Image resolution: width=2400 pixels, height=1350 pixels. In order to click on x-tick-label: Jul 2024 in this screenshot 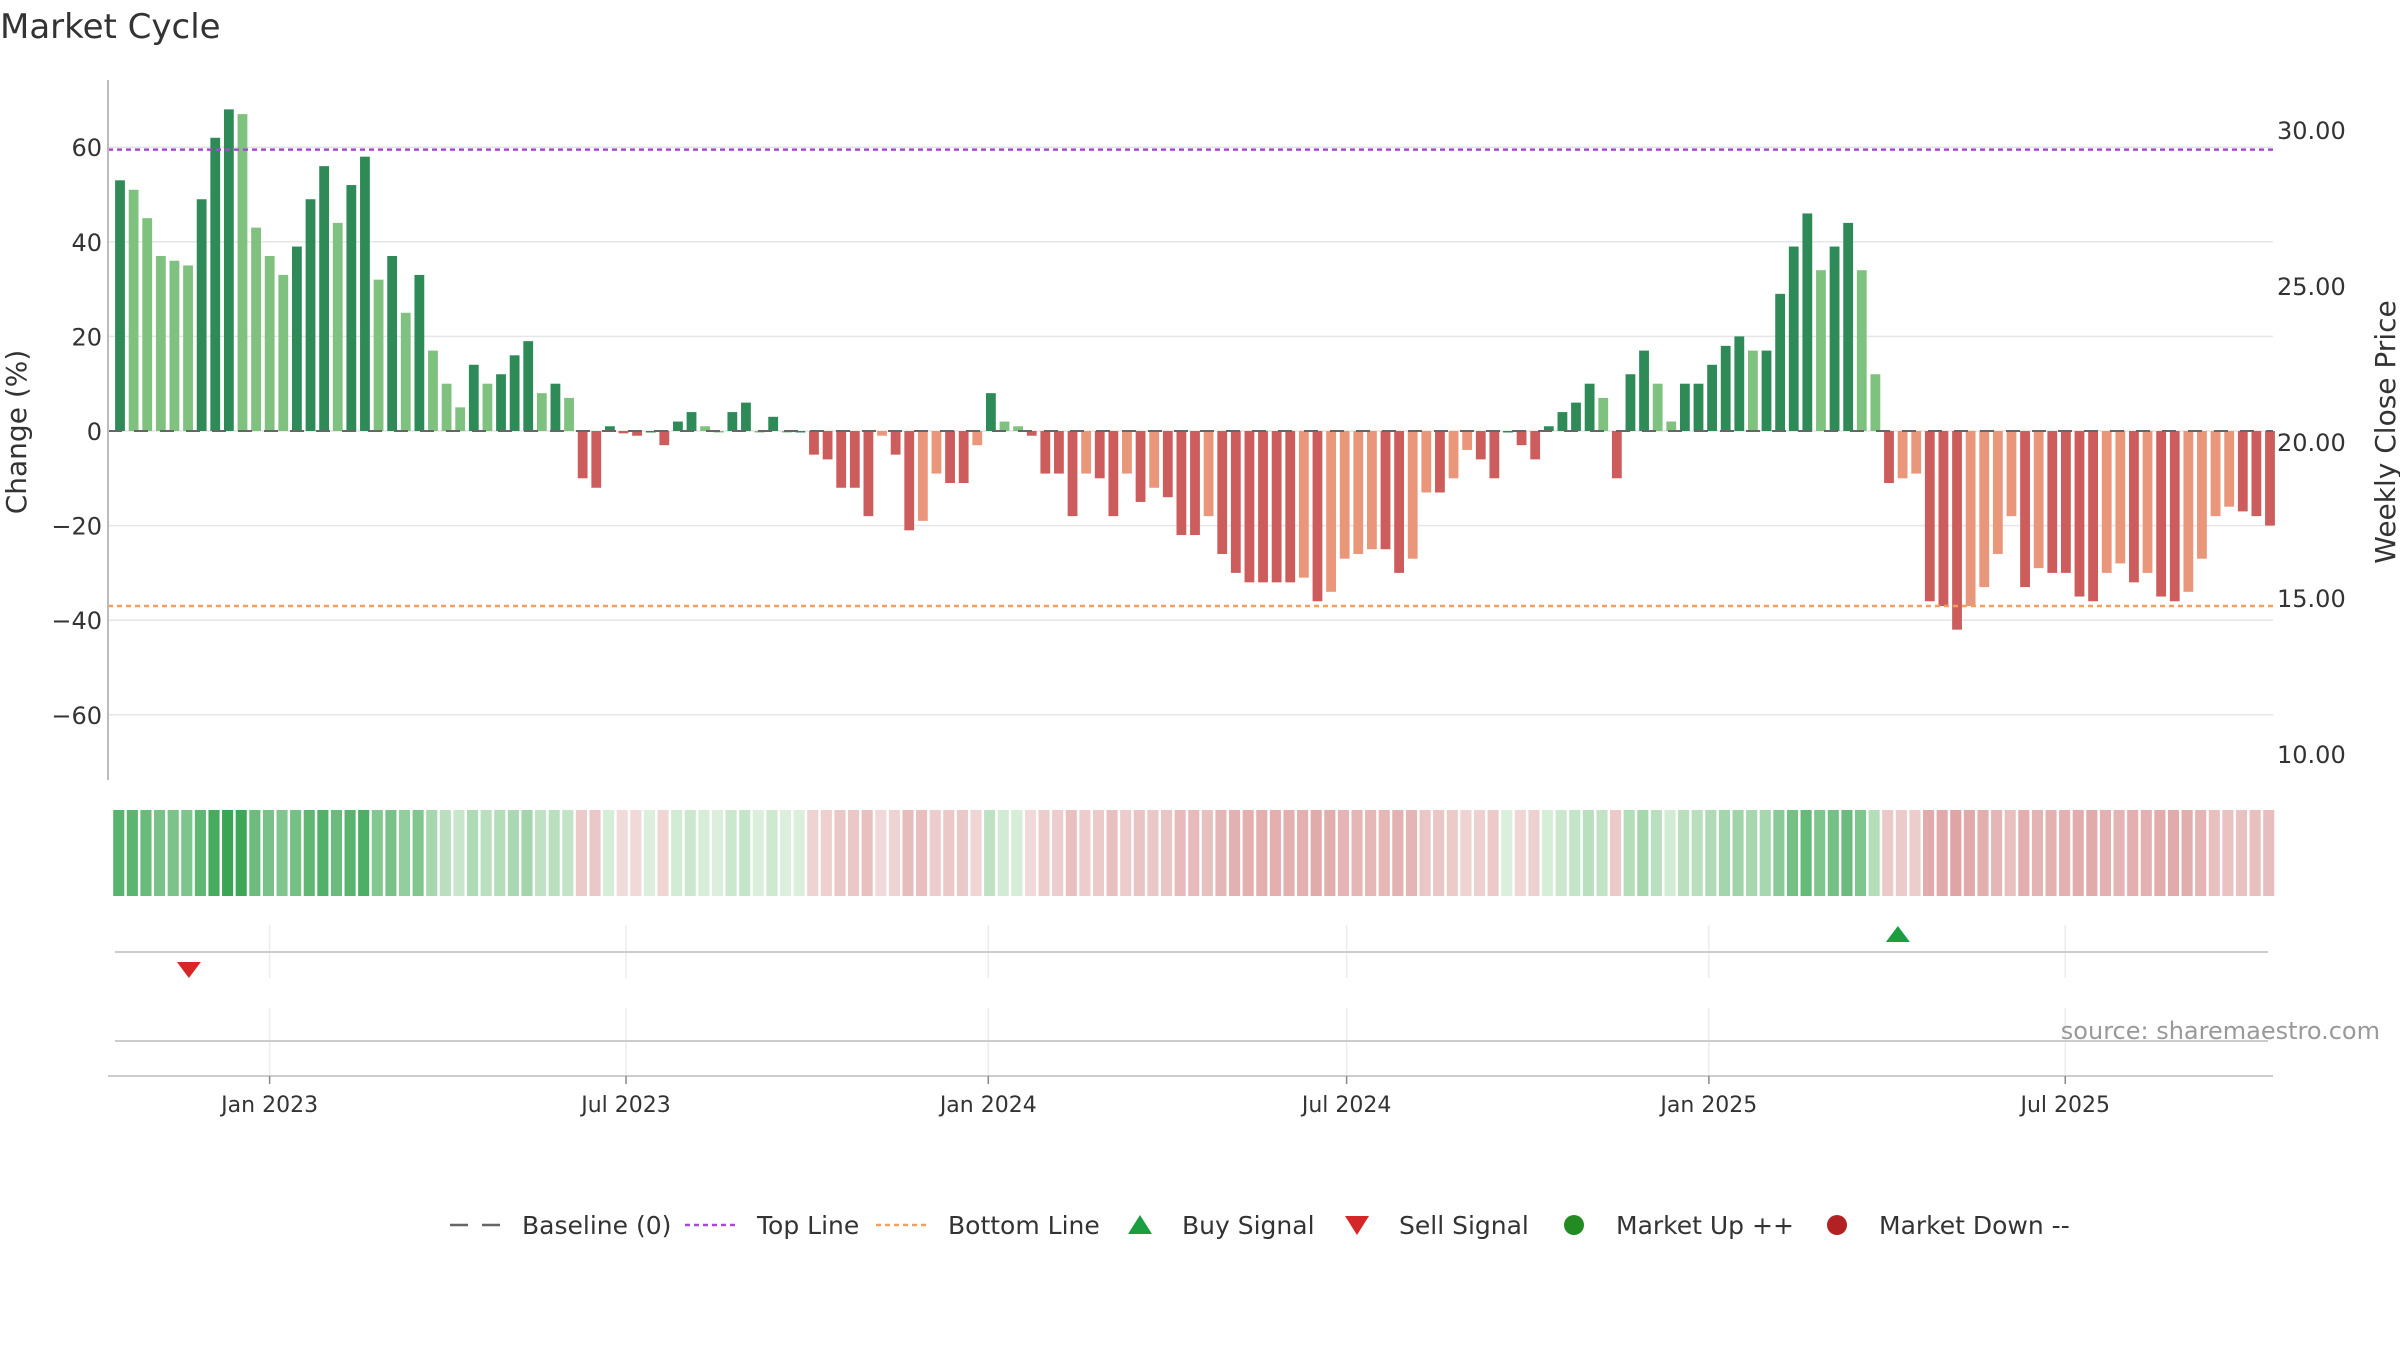, I will do `click(1346, 1105)`.